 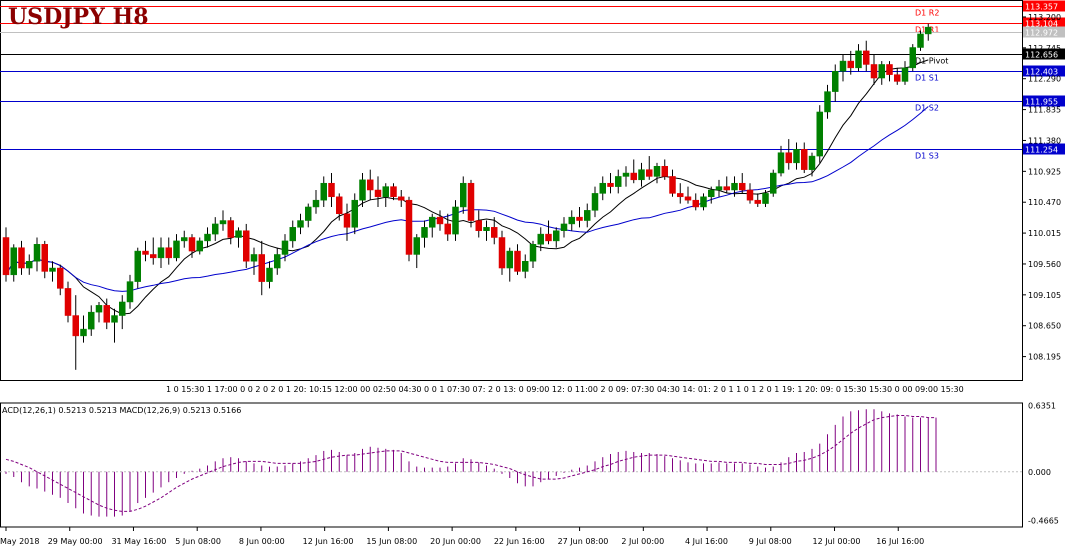 What do you see at coordinates (837, 541) in the screenshot?
I see `time-tick-label: 12 Jul 00:00` at bounding box center [837, 541].